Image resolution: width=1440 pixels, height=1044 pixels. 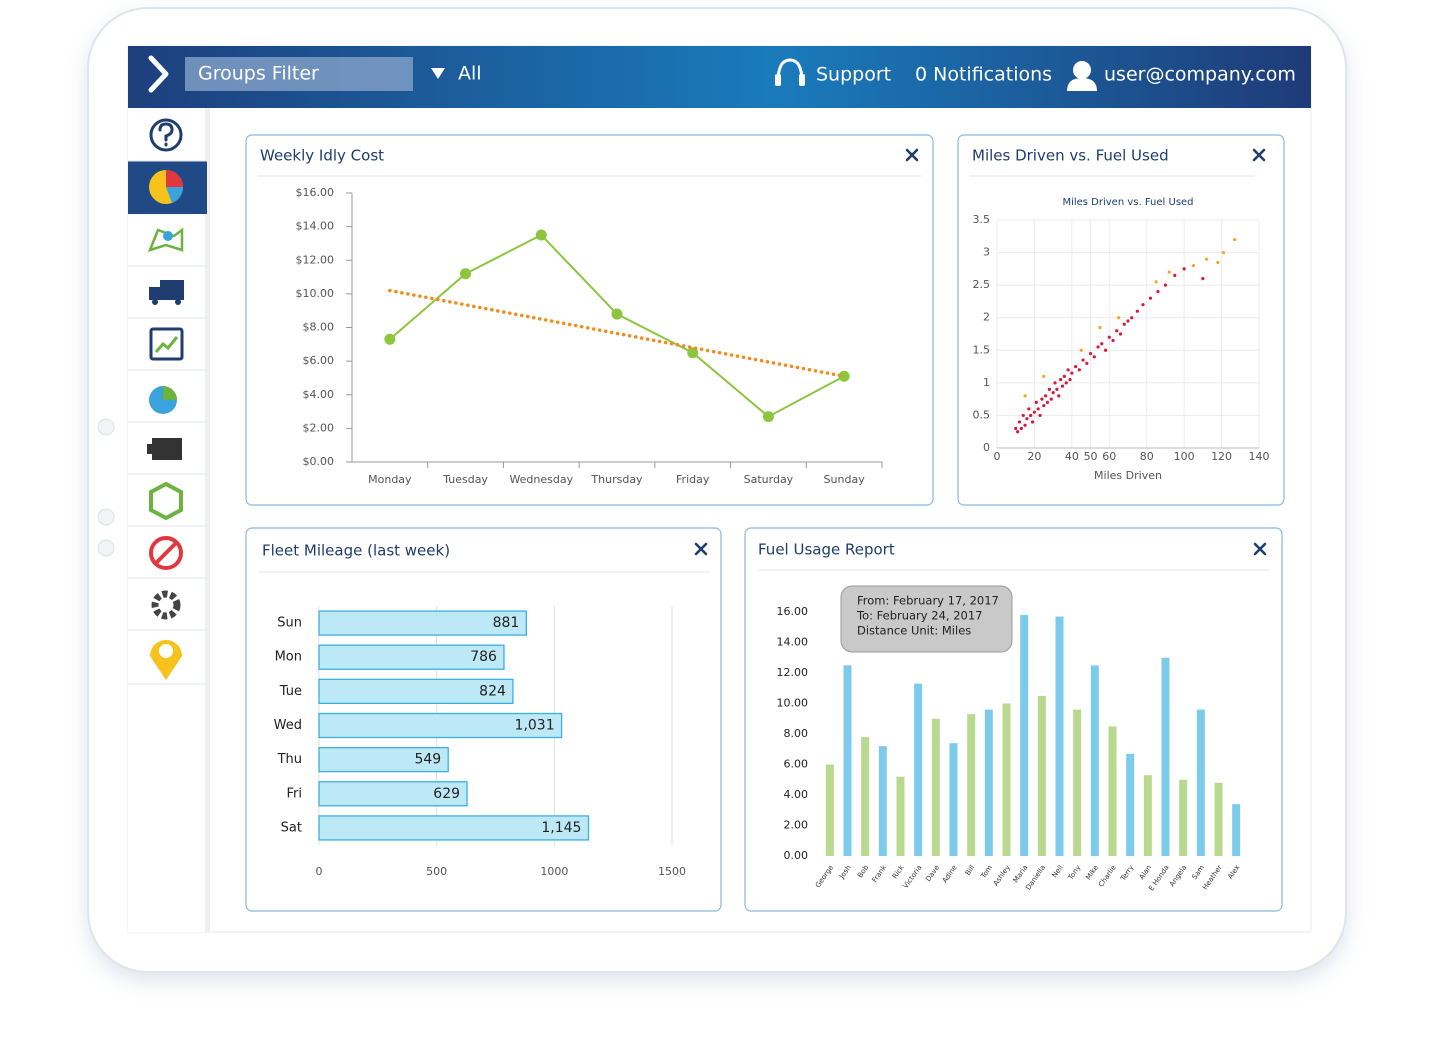 What do you see at coordinates (158, 74) in the screenshot?
I see `menu-toggle` at bounding box center [158, 74].